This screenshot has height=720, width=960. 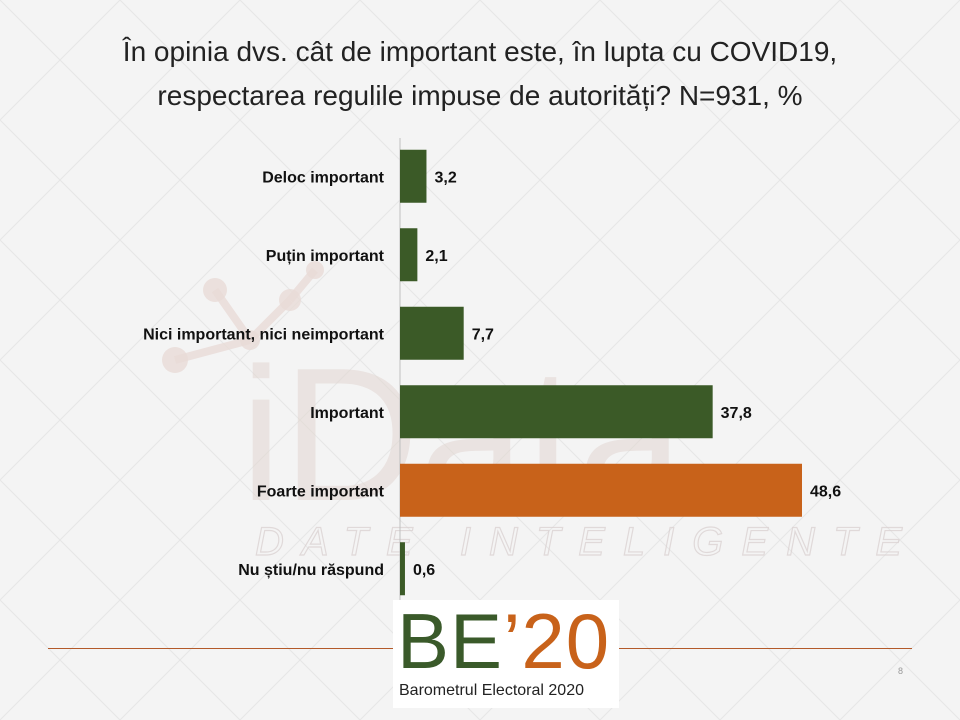 What do you see at coordinates (445, 177) in the screenshot?
I see `value-label-0: 3,2` at bounding box center [445, 177].